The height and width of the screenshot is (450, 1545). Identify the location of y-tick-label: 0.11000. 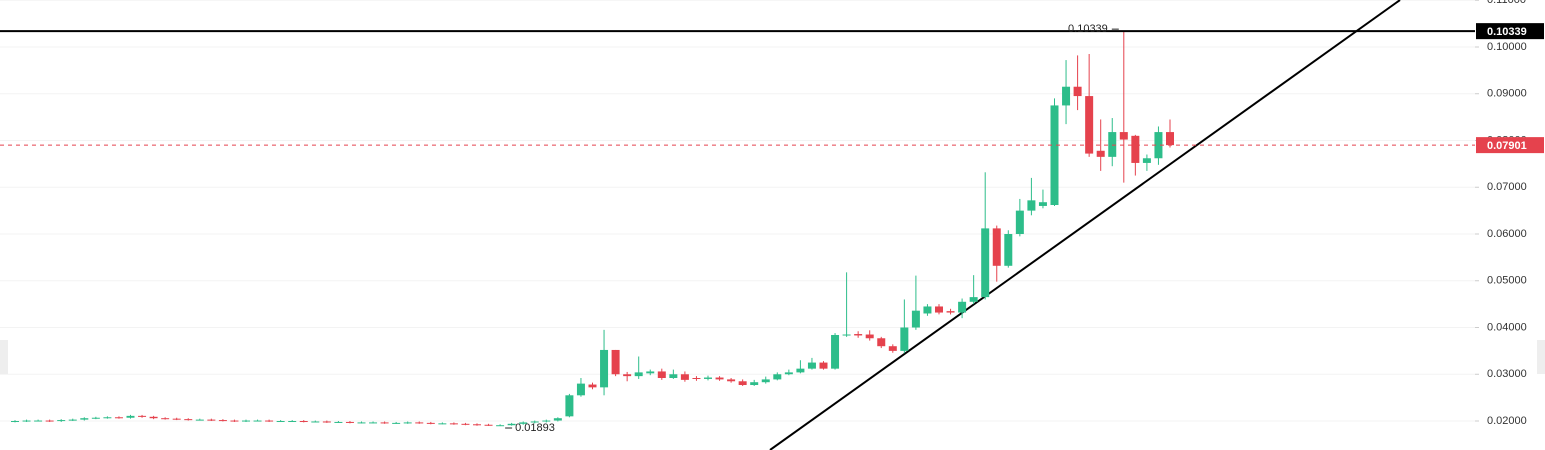
(1506, 3).